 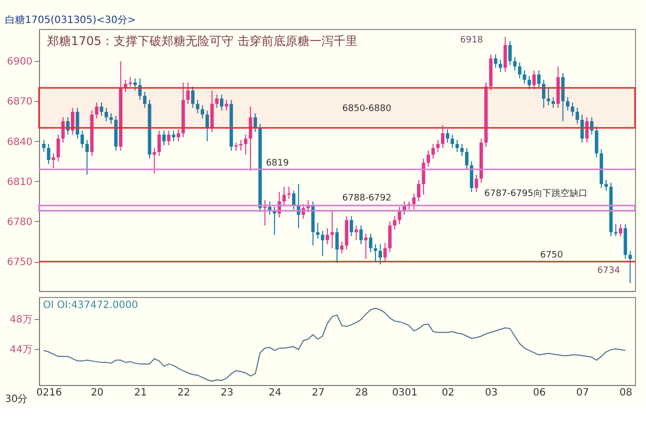 I want to click on text: 白糖1705(031305)<30分>, so click(x=70, y=20).